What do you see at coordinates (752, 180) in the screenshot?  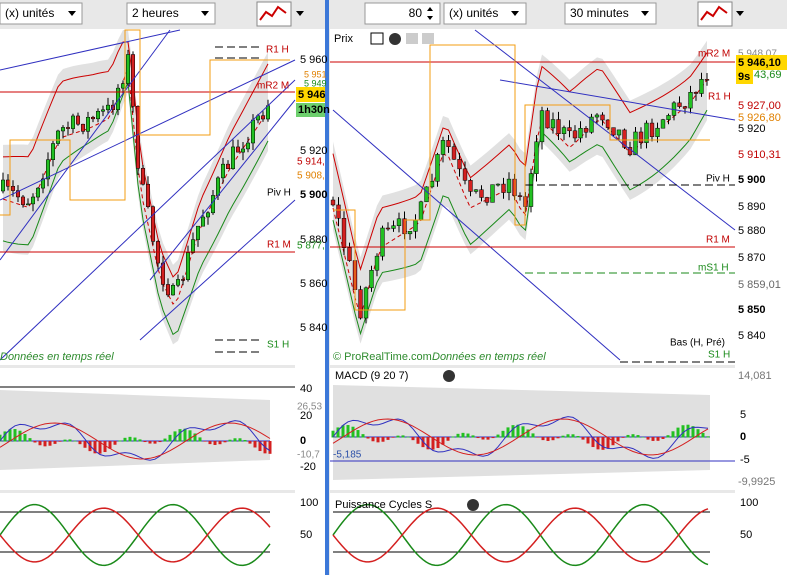 I see `axis-label: 5 900` at bounding box center [752, 180].